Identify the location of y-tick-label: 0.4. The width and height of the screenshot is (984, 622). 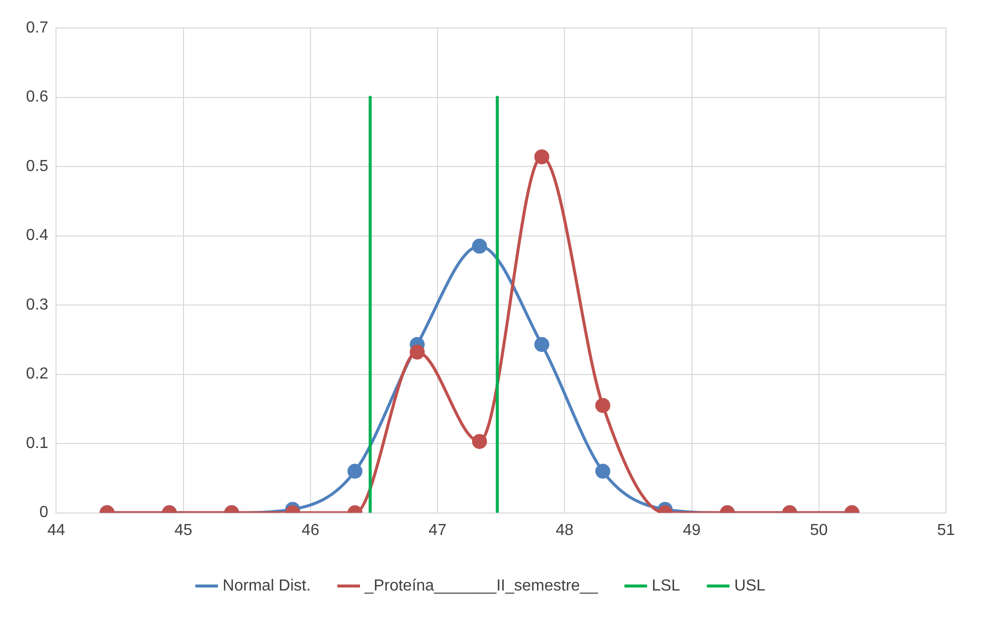
(37, 235).